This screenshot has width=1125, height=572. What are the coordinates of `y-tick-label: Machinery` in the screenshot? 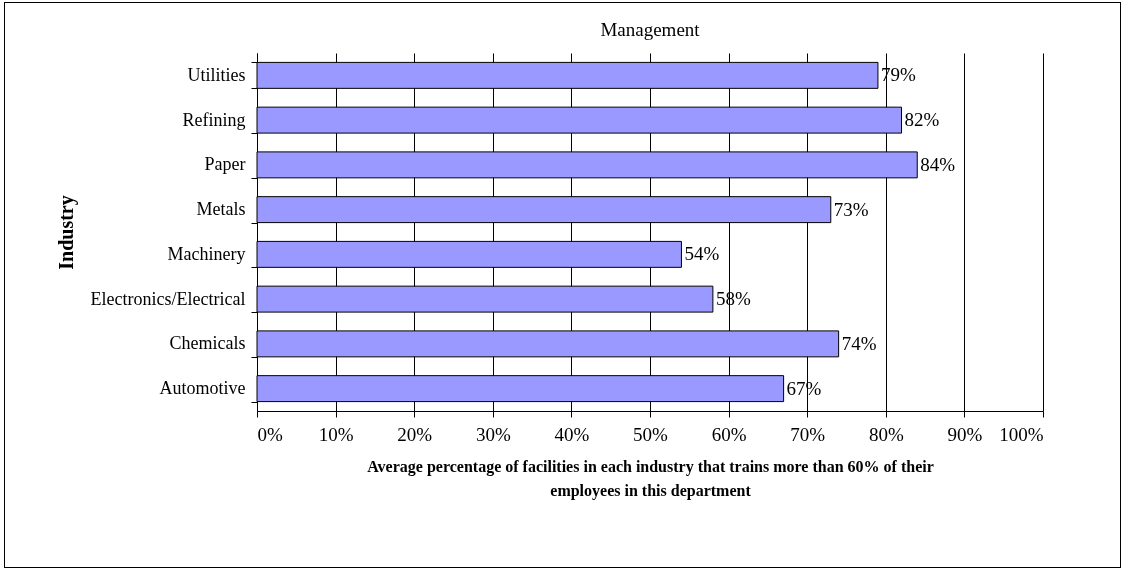 It's located at (206, 253).